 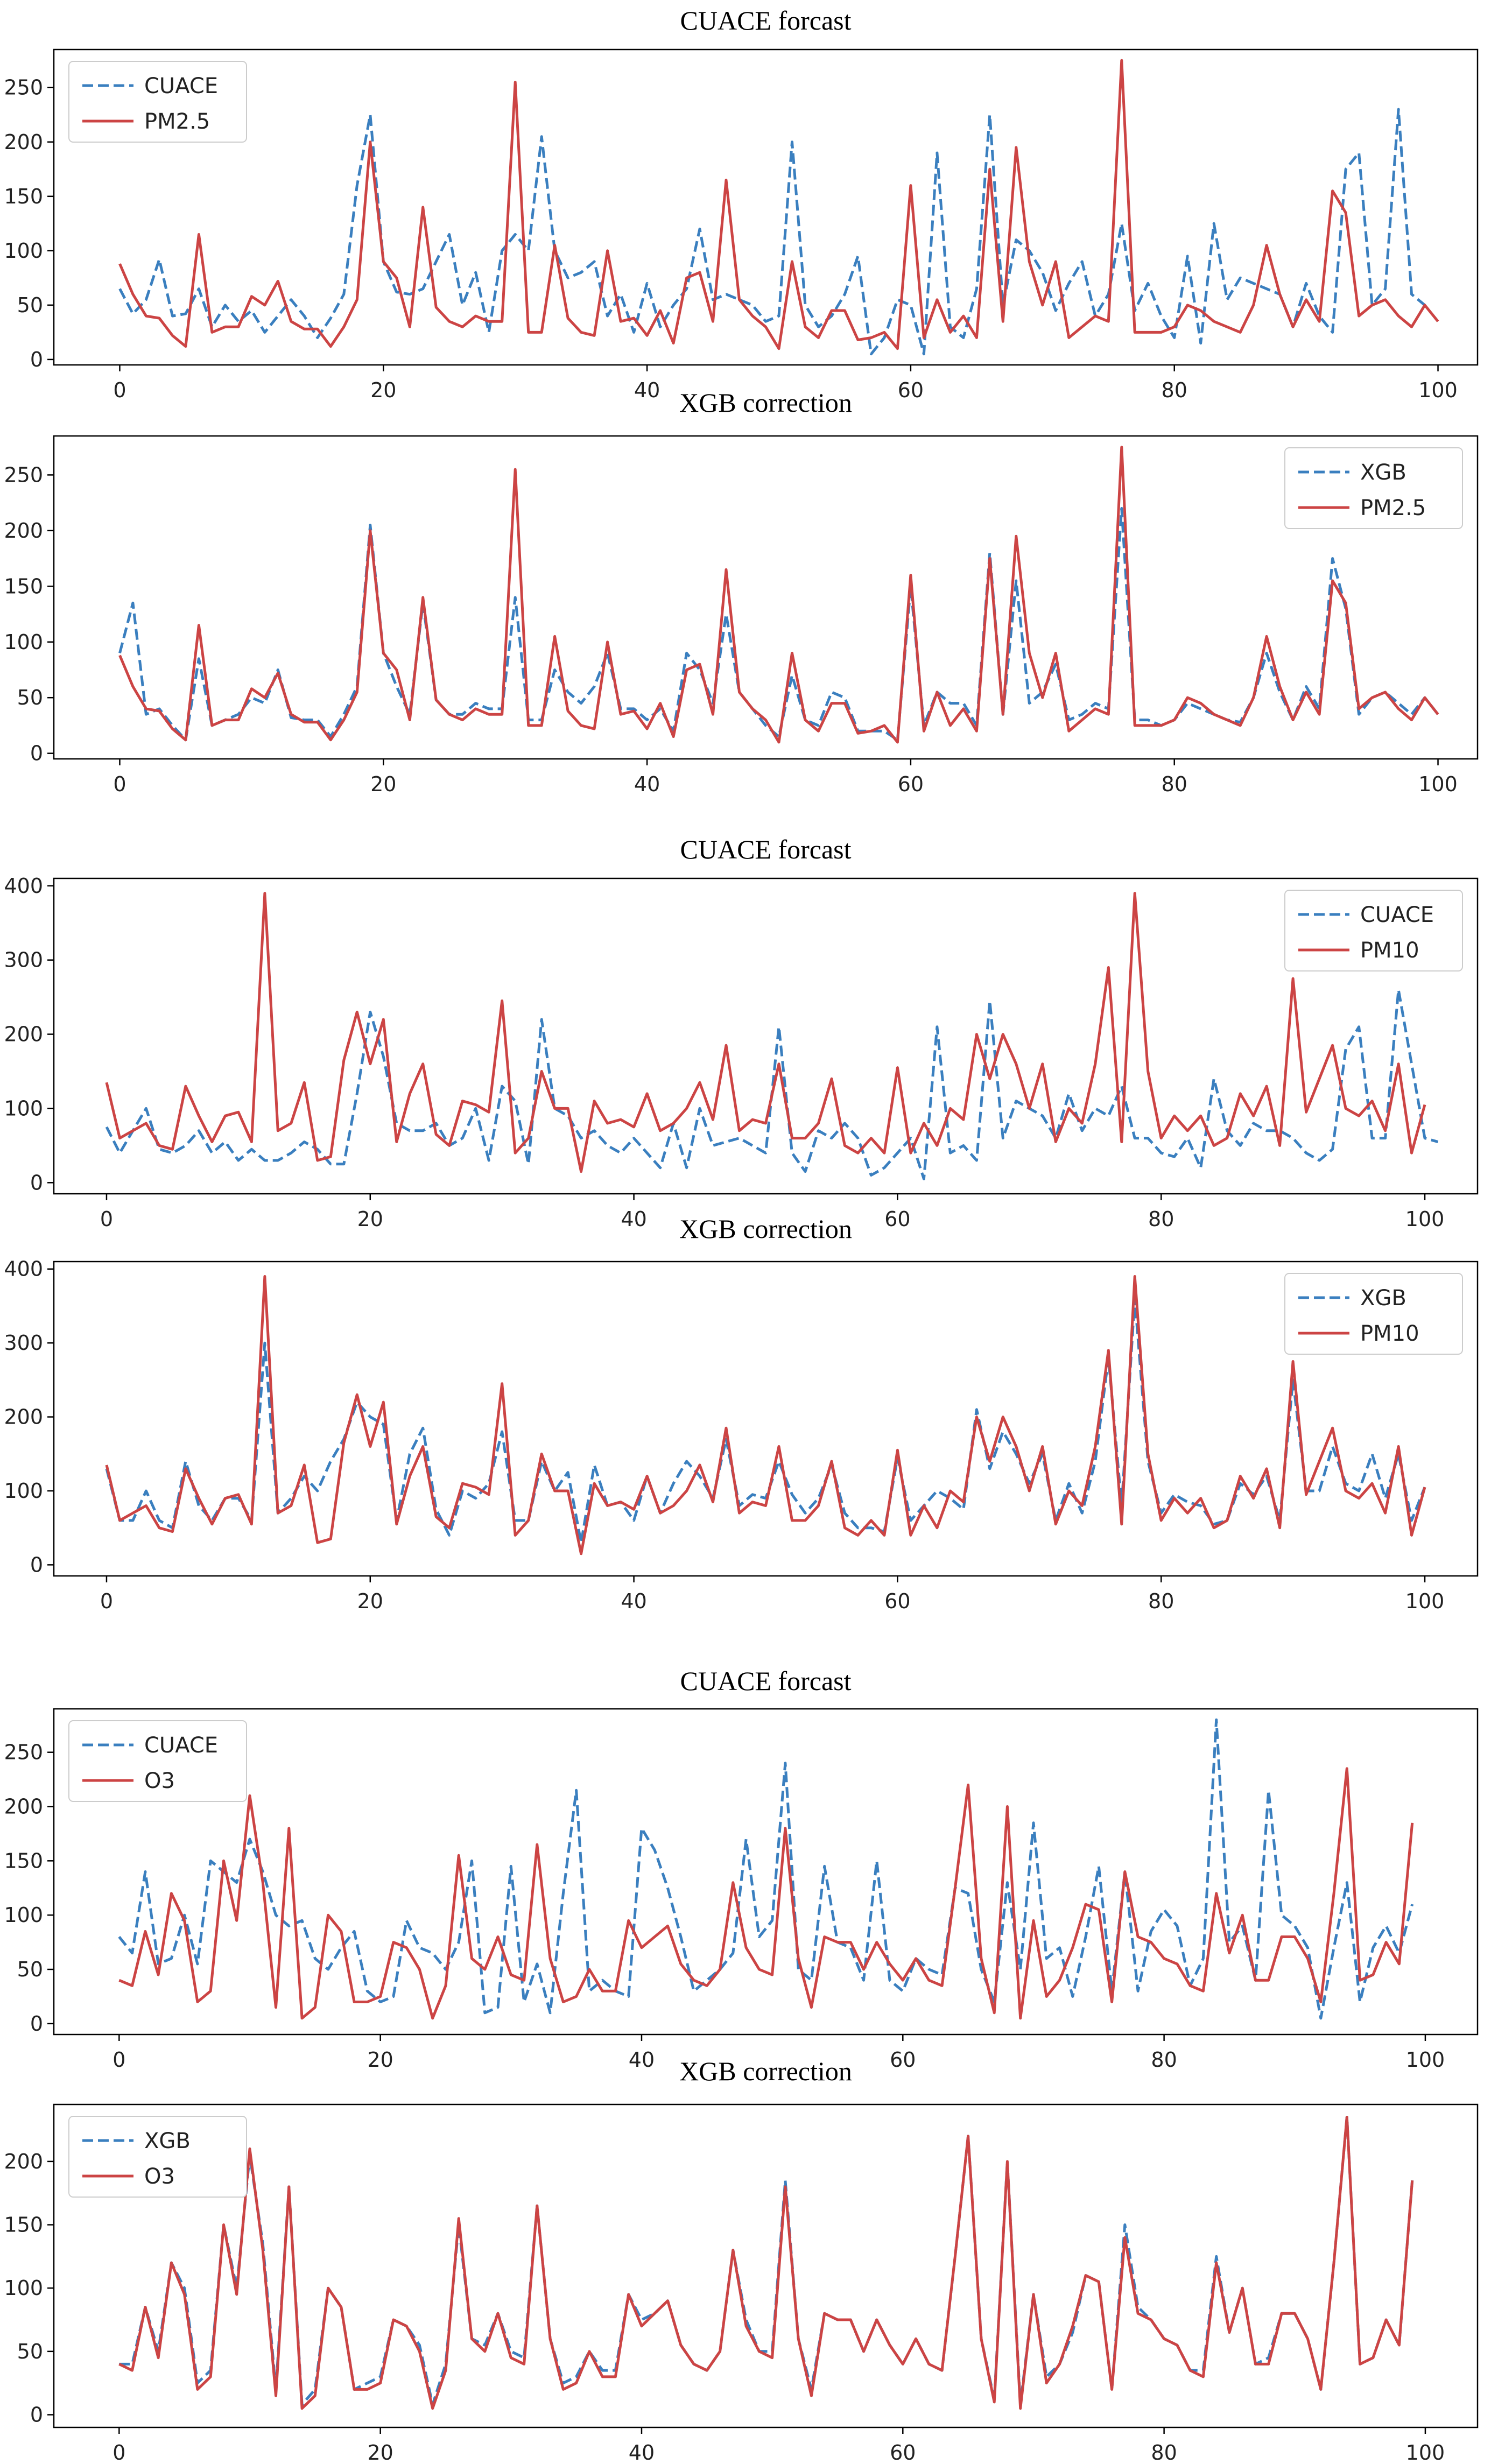 What do you see at coordinates (1374, 488) in the screenshot?
I see `legend: XGB PM2.5` at bounding box center [1374, 488].